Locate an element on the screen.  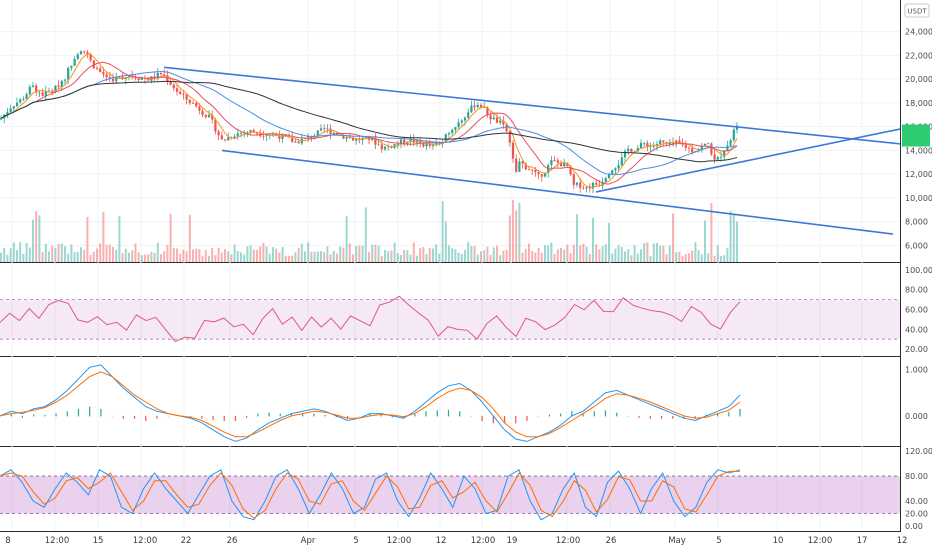
stoch-tick-label: 0.00 is located at coordinates (914, 526).